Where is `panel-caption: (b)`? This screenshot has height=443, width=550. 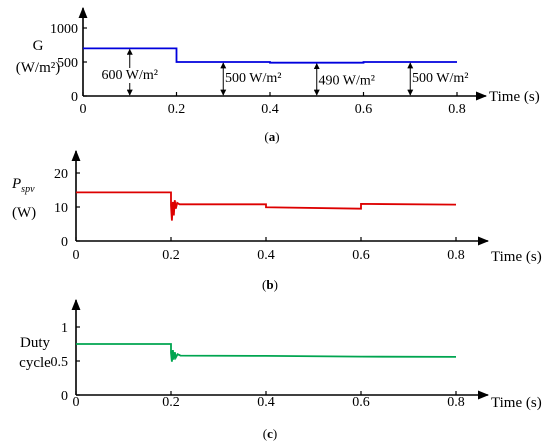
panel-caption: (b) is located at coordinates (270, 284).